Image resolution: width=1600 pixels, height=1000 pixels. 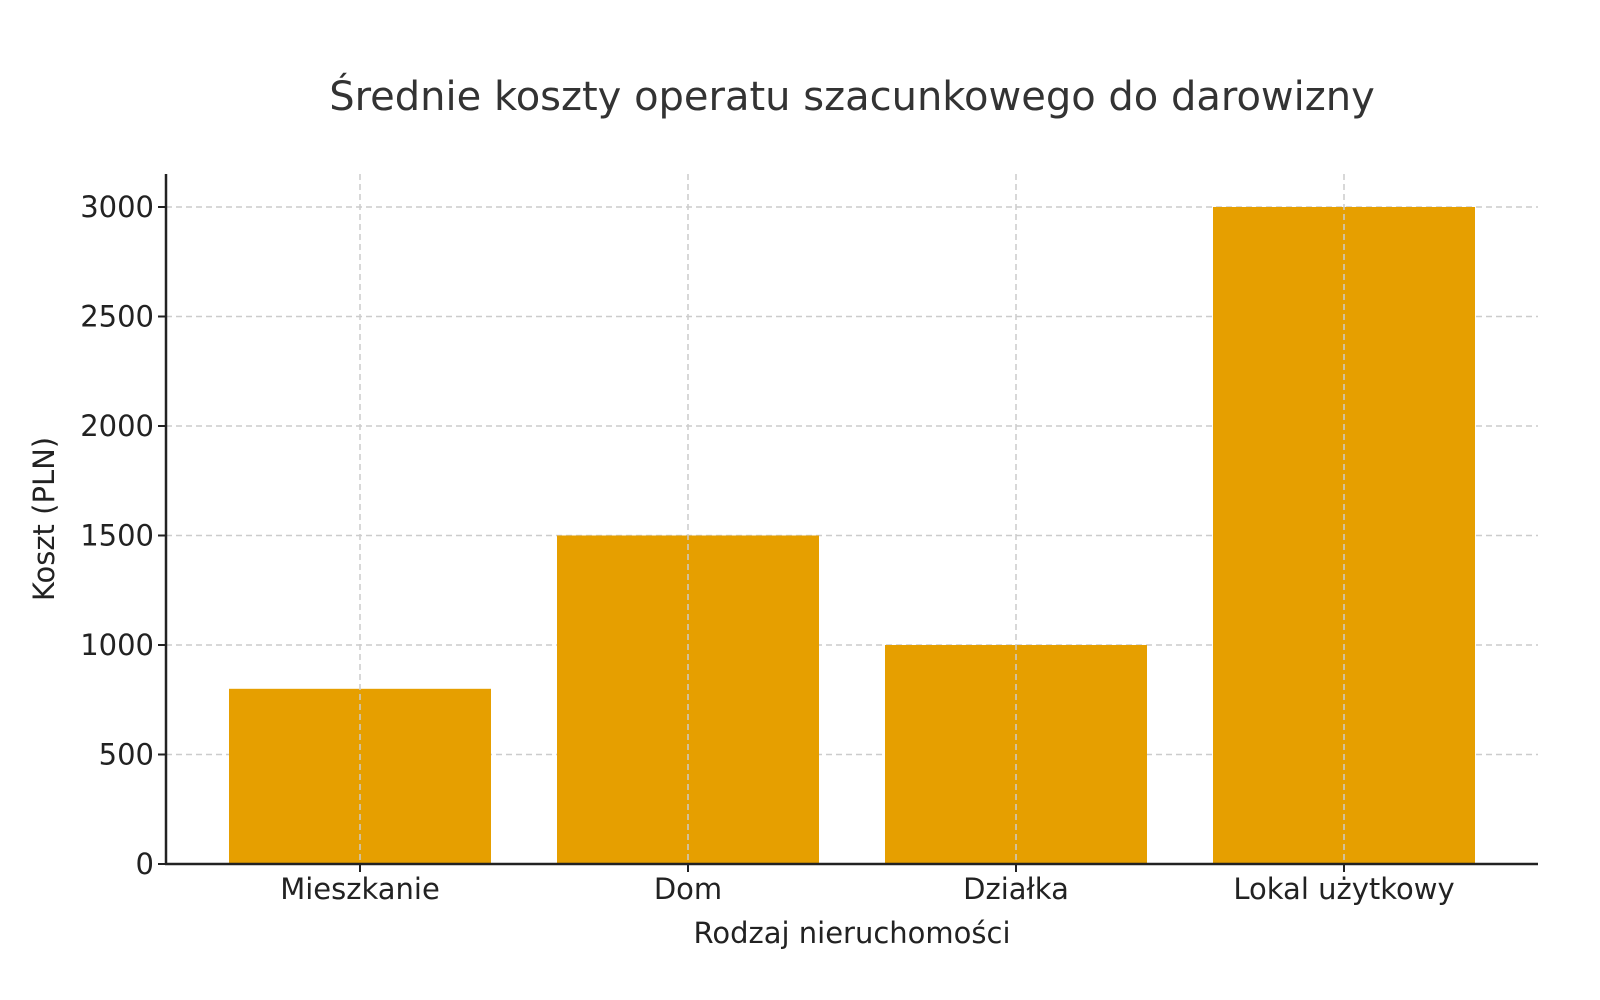 What do you see at coordinates (126, 755) in the screenshot?
I see `y-tick-label: 500` at bounding box center [126, 755].